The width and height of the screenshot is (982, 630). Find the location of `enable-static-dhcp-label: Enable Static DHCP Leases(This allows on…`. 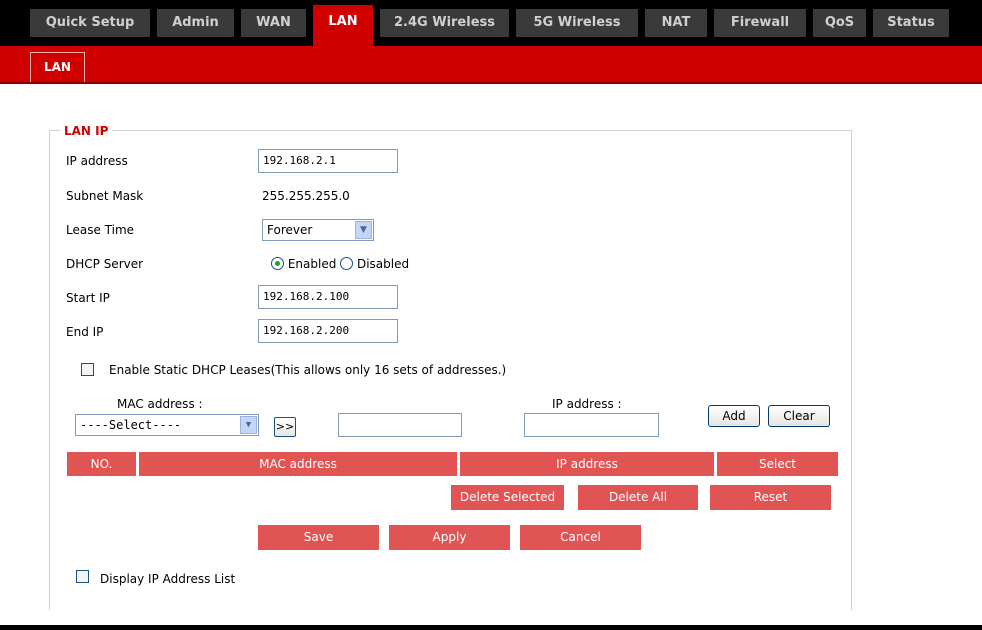

enable-static-dhcp-label: Enable Static DHCP Leases(This allows on… is located at coordinates (308, 370).